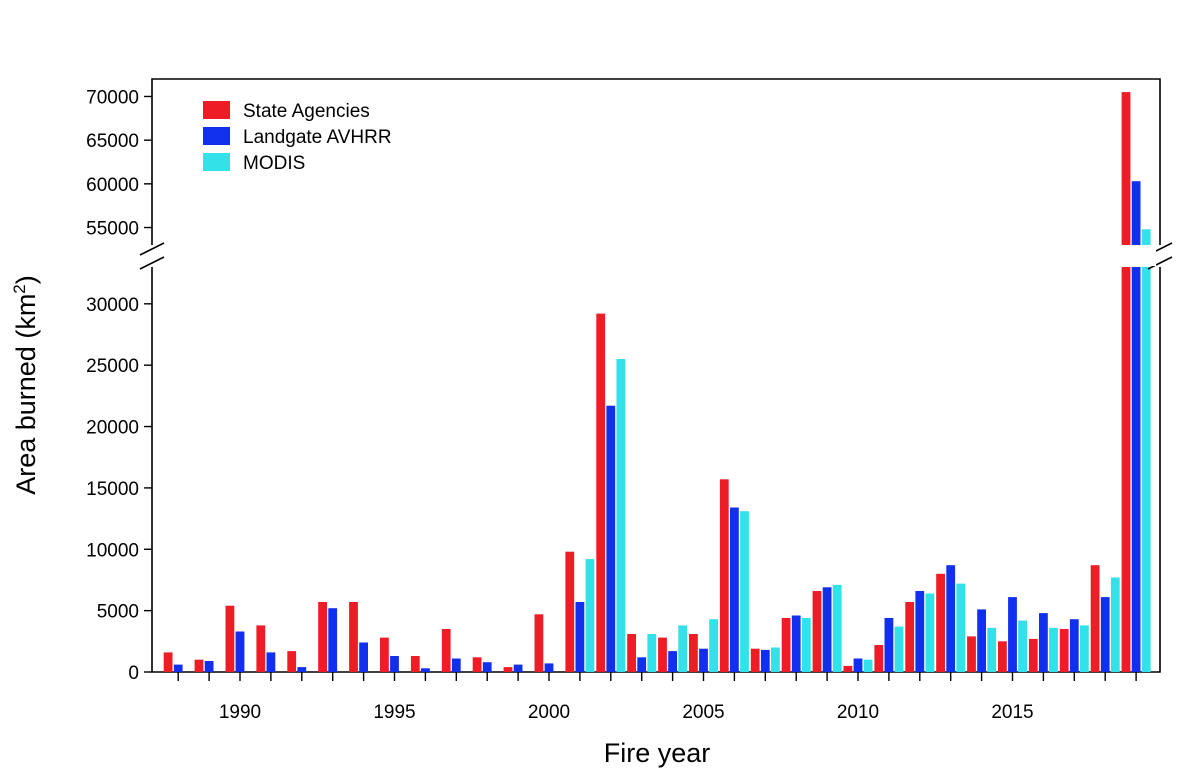 Image resolution: width=1200 pixels, height=777 pixels. What do you see at coordinates (26, 394) in the screenshot?
I see `y-axis-title-main: Area burned (km` at bounding box center [26, 394].